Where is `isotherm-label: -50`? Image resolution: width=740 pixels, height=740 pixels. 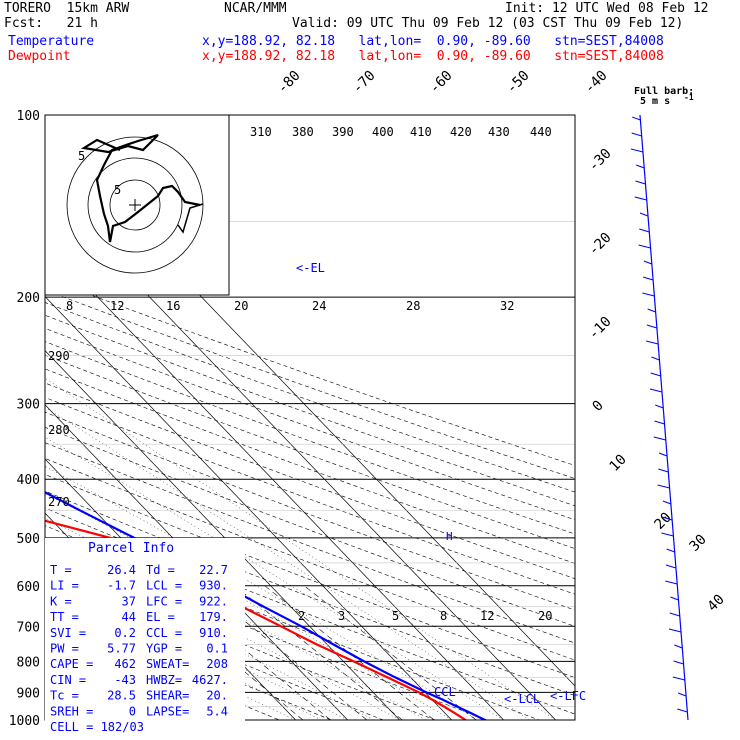 isotherm-label: -50 is located at coordinates (518, 82).